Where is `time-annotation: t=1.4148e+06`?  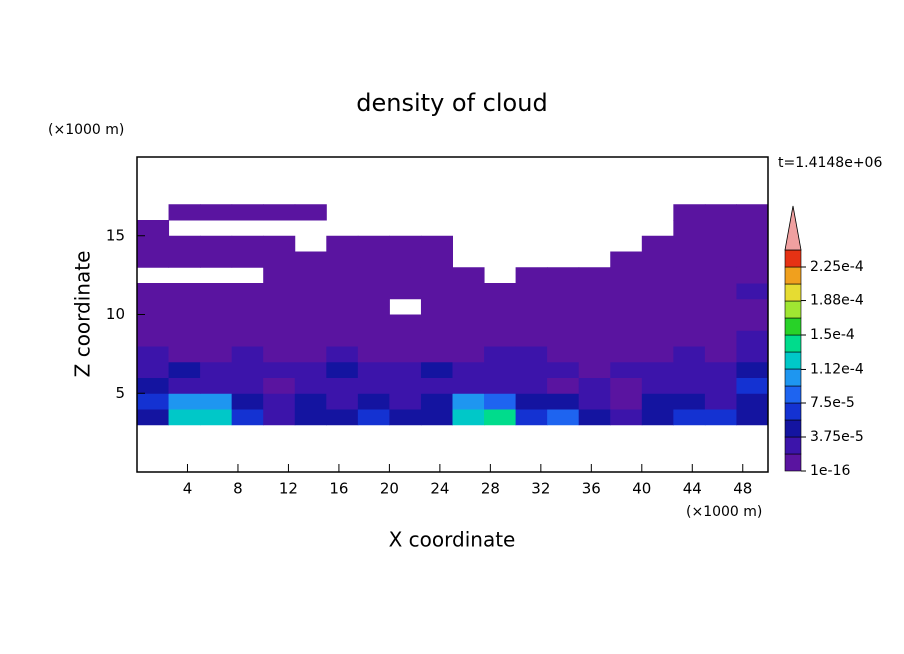 time-annotation: t=1.4148e+06 is located at coordinates (830, 163).